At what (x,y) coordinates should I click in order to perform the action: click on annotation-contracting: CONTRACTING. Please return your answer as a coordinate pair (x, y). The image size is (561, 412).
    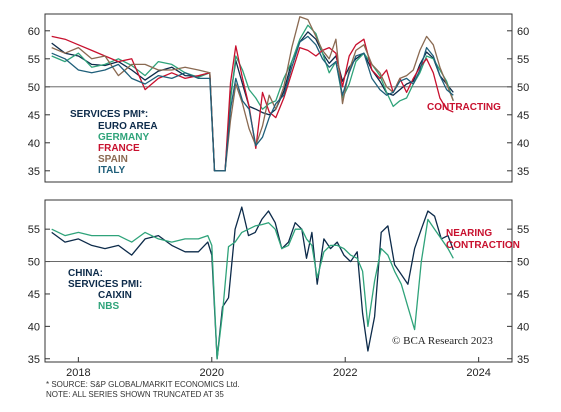
    Looking at the image, I should click on (464, 107).